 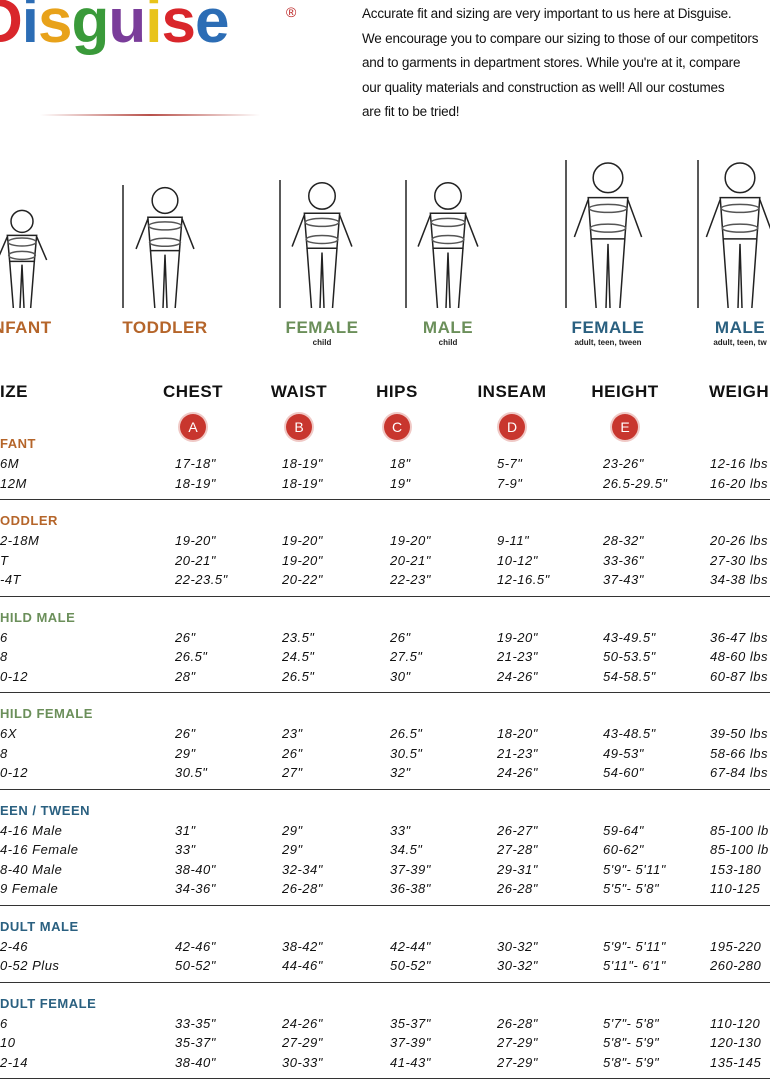 What do you see at coordinates (150, 115) in the screenshot?
I see `logo-underline` at bounding box center [150, 115].